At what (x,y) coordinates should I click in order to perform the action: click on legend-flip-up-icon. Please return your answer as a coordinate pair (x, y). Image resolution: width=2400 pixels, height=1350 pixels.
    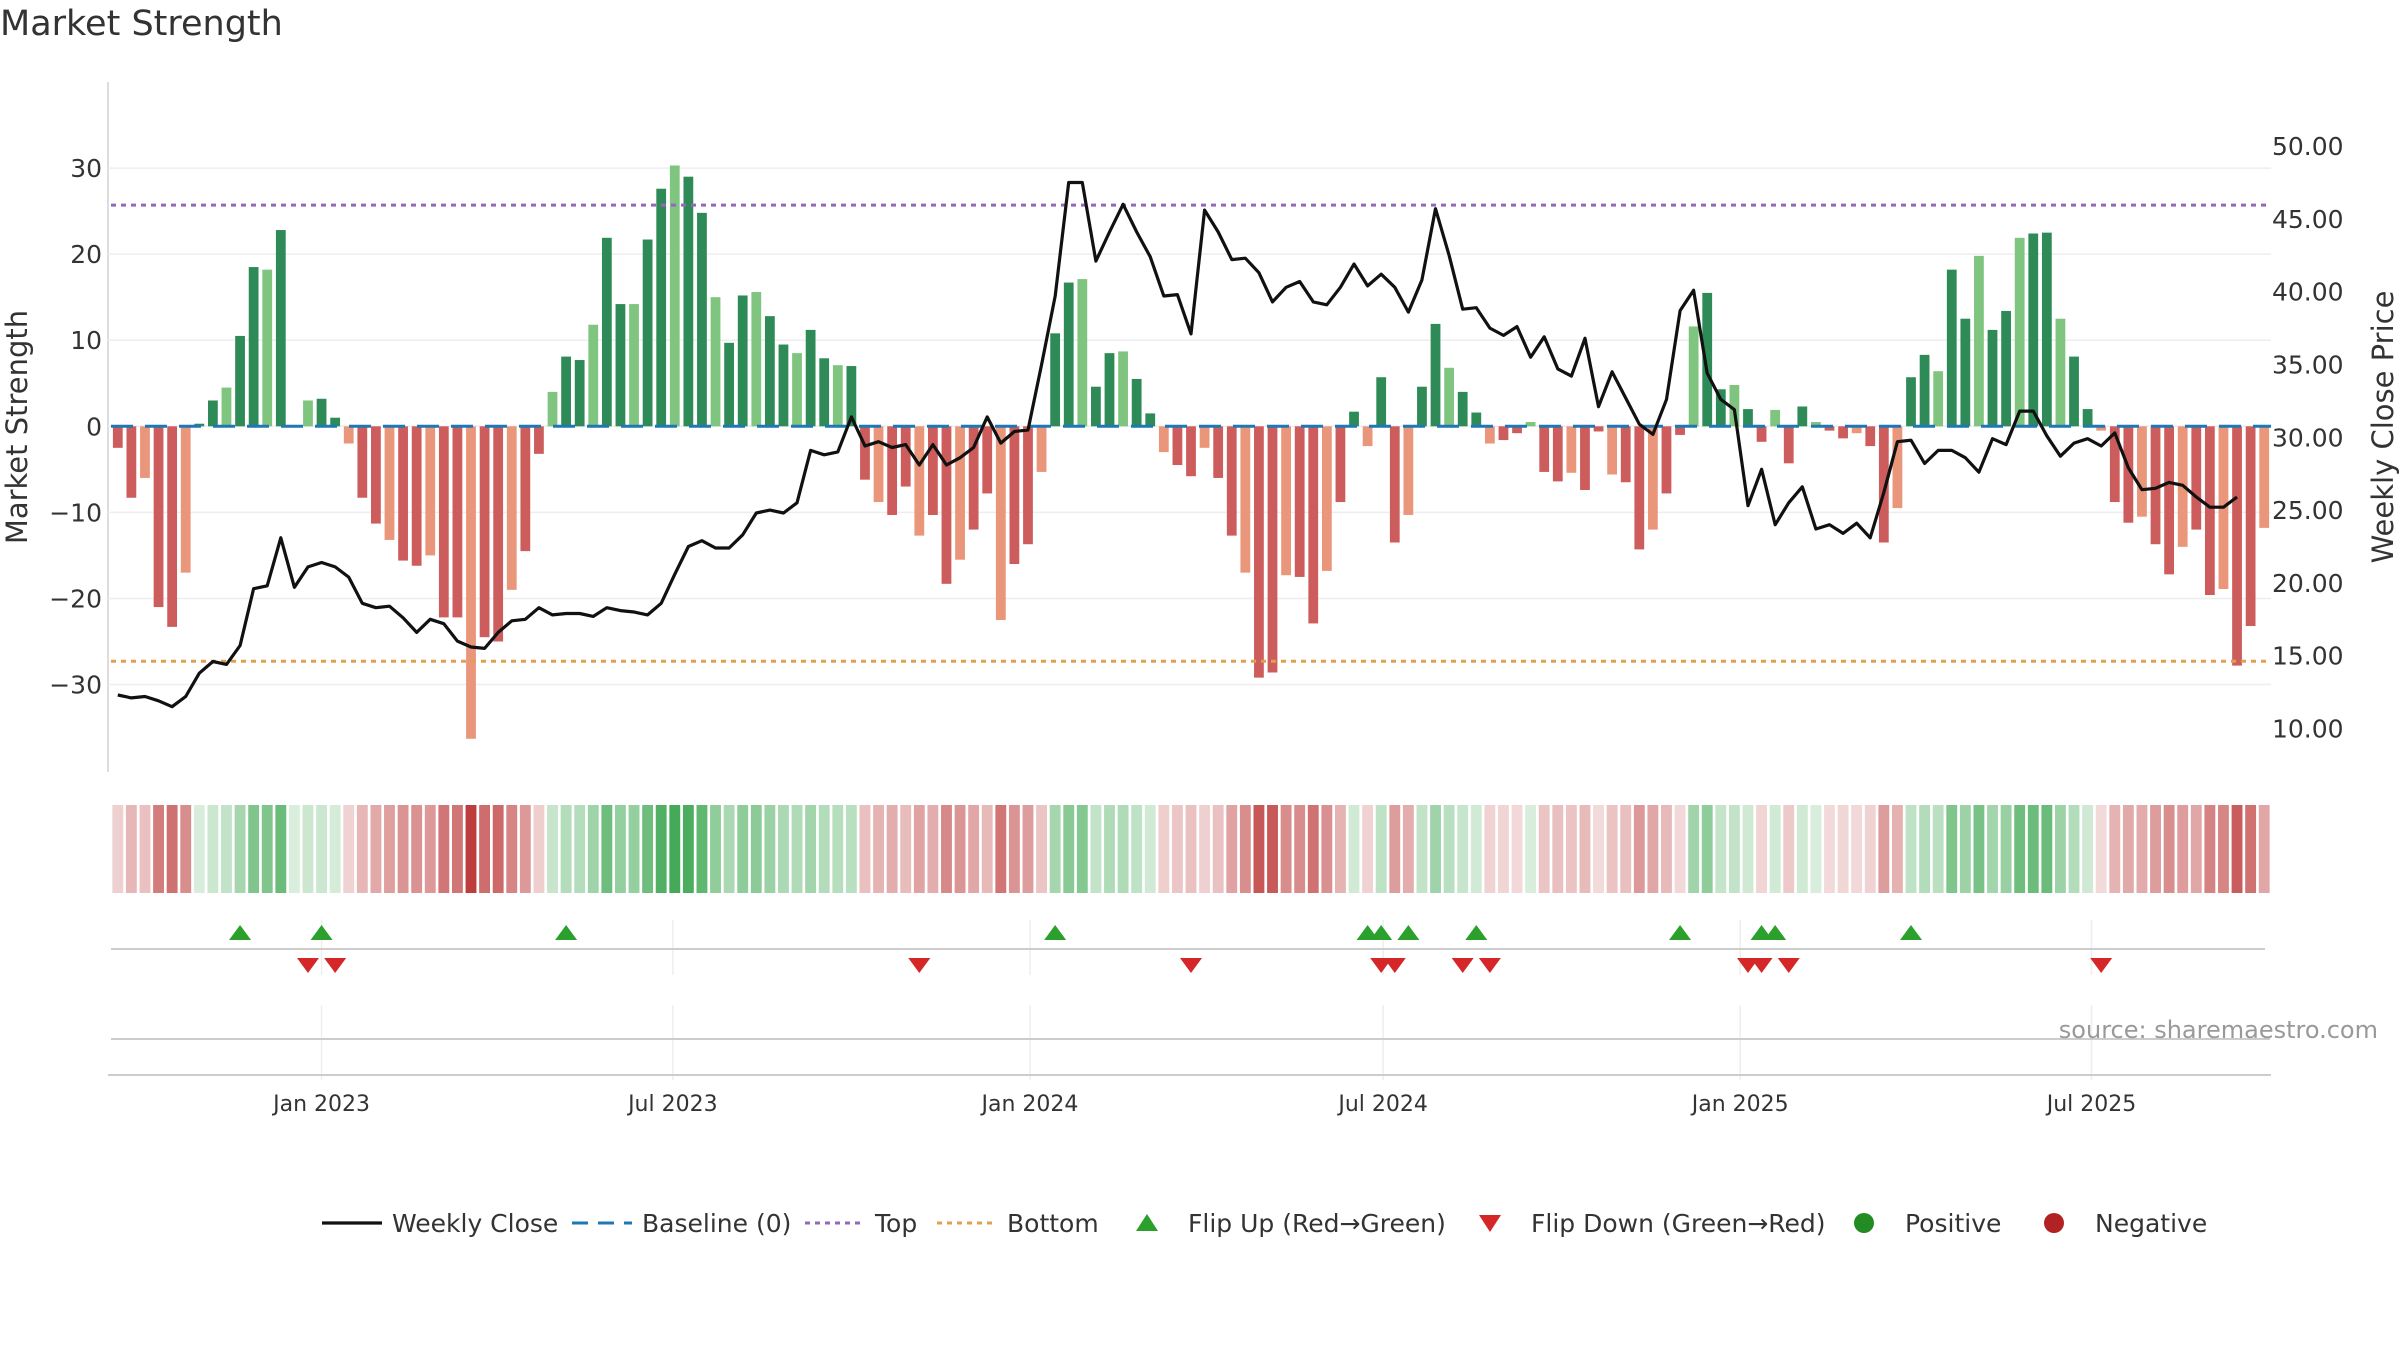
    Looking at the image, I should click on (1147, 1222).